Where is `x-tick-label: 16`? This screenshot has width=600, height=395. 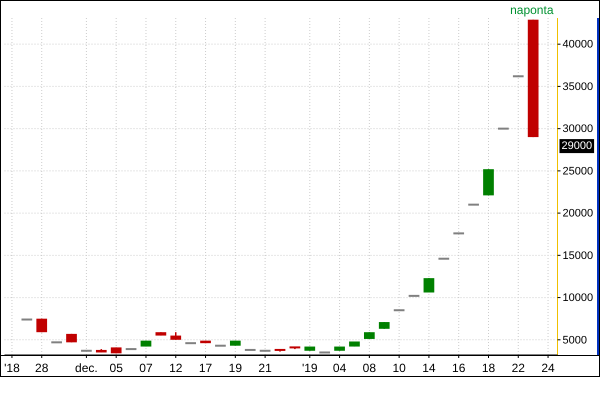 x-tick-label: 16 is located at coordinates (459, 367).